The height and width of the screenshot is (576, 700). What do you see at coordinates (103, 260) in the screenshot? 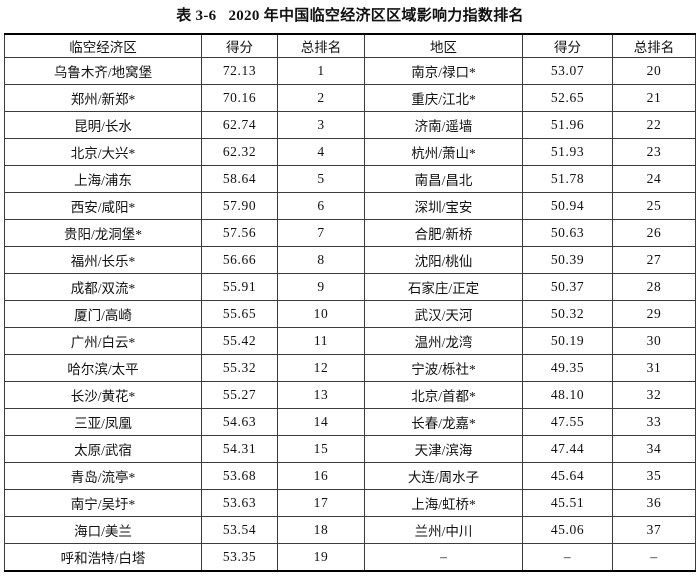
I see `zone-cell-left: 福州/长乐*` at bounding box center [103, 260].